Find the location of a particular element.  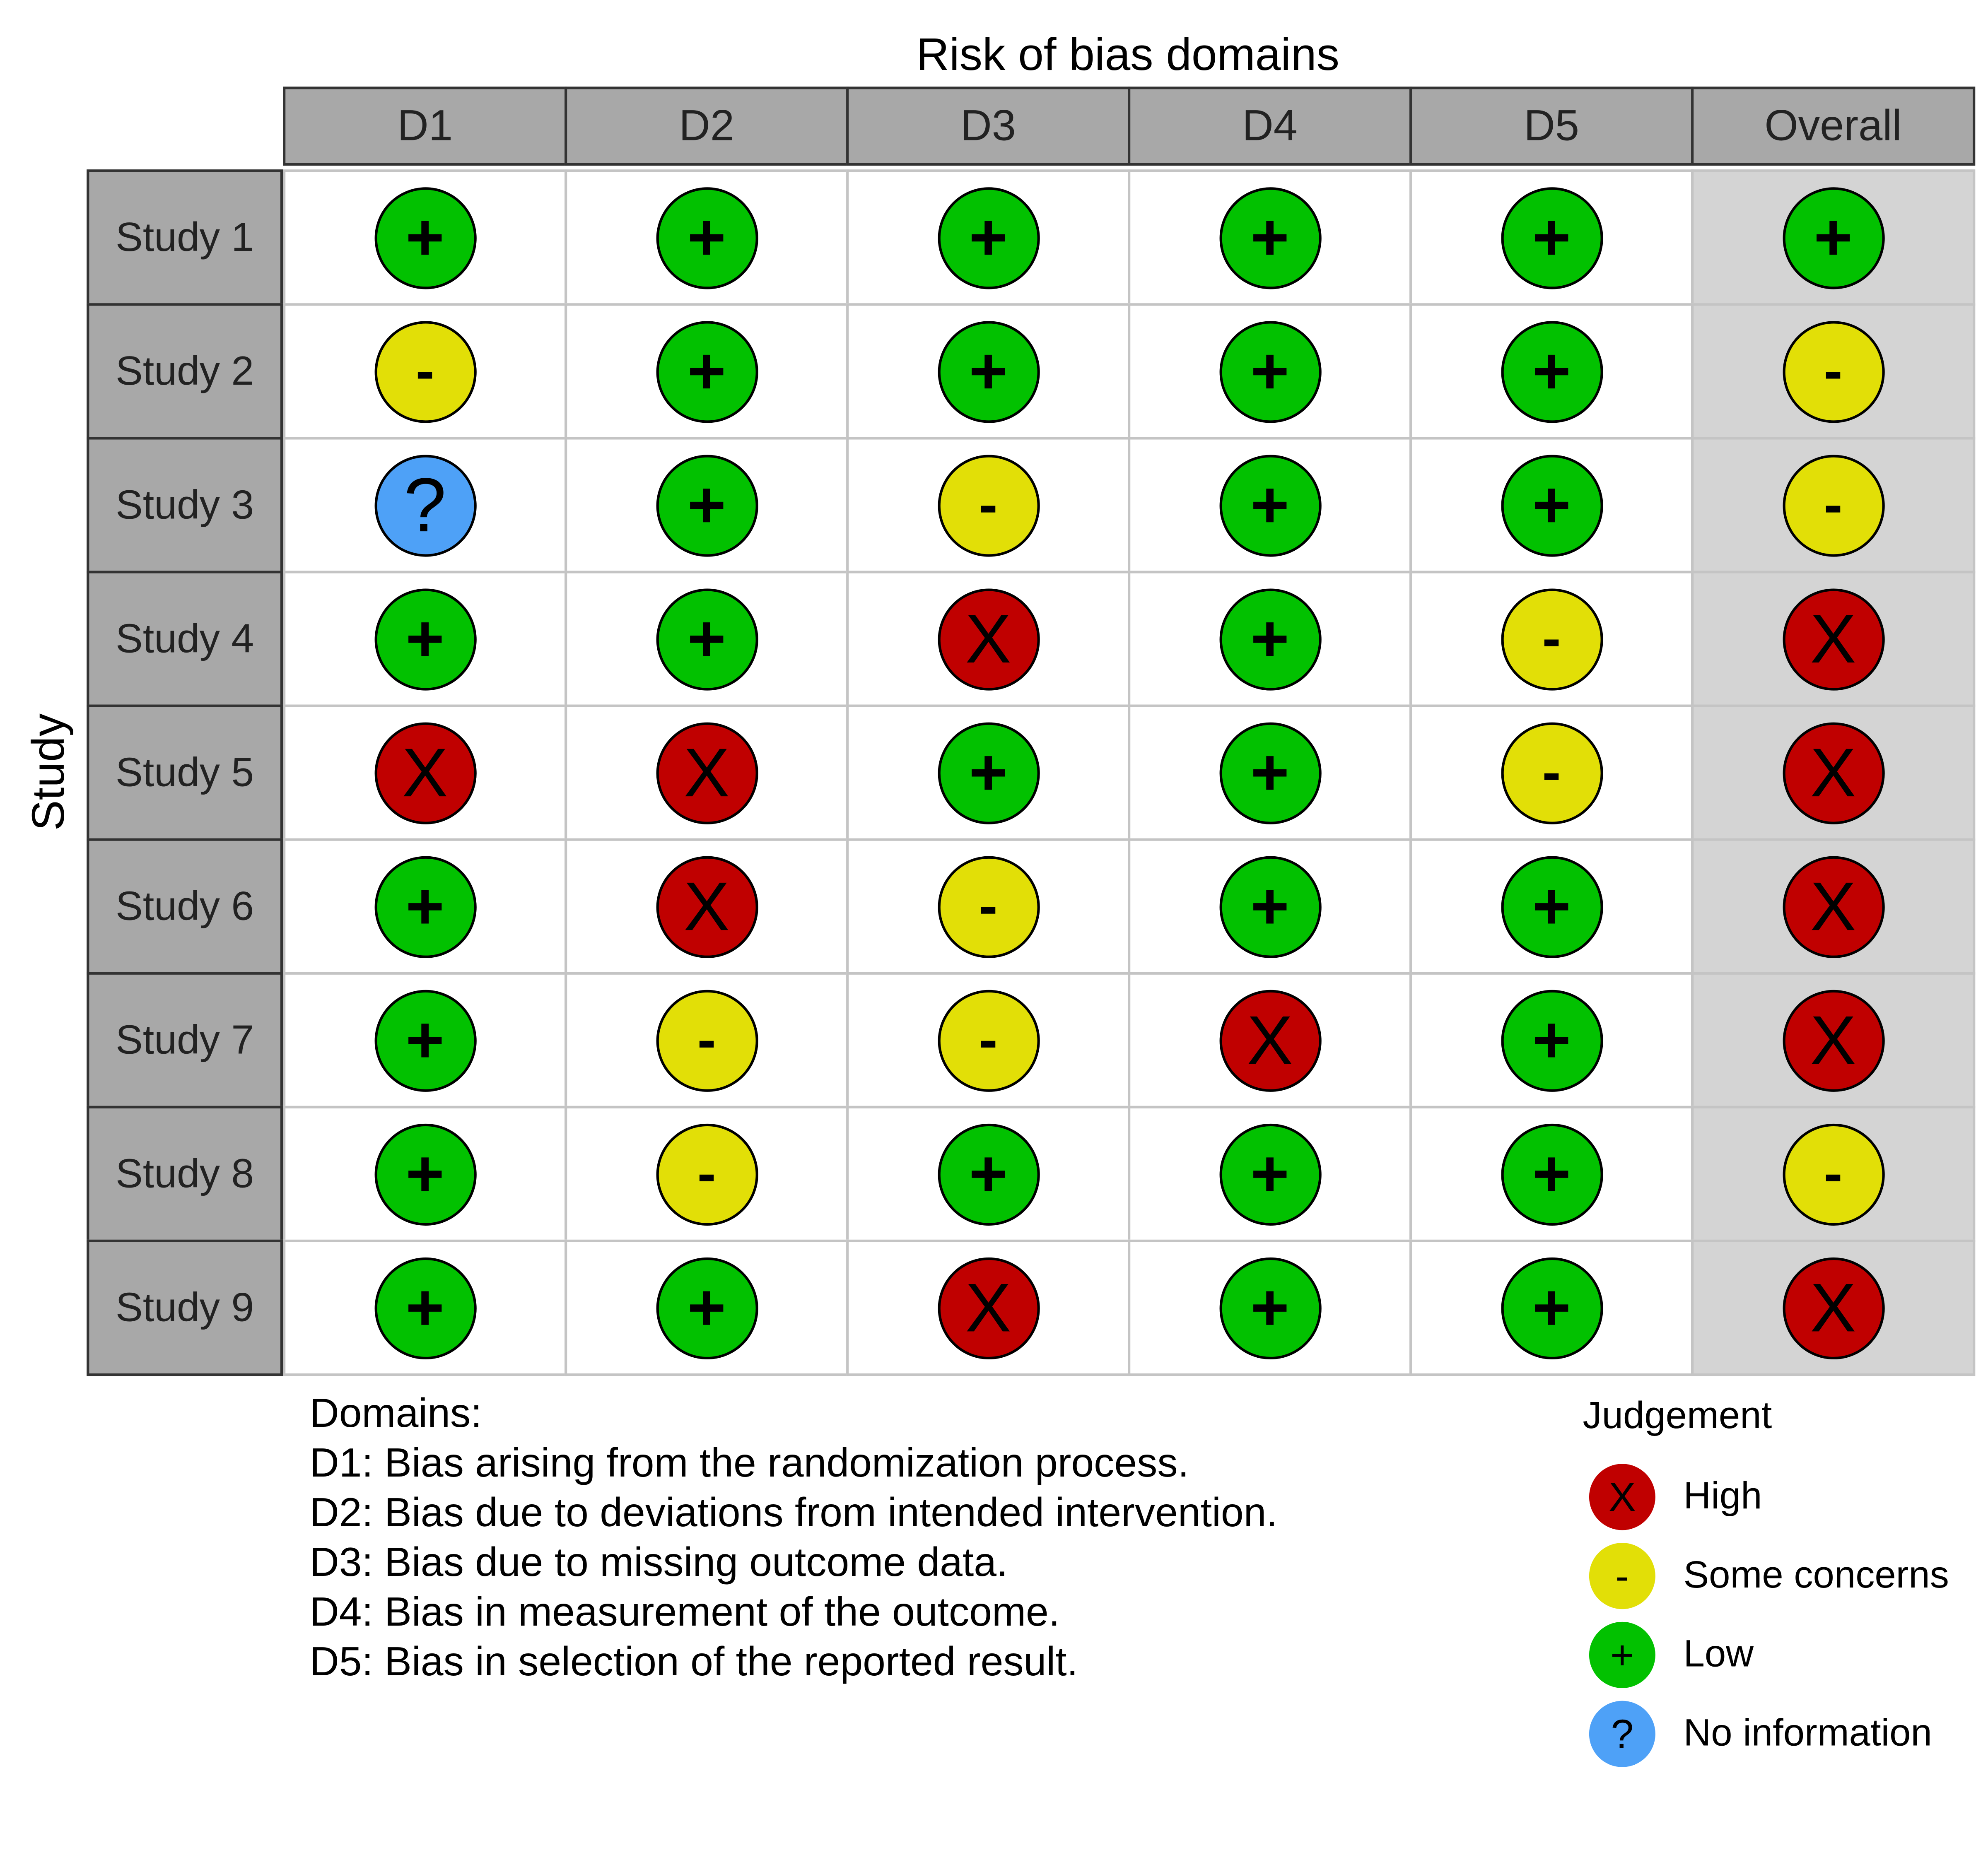

legend-no-information-icon: ? is located at coordinates (1622, 1734).